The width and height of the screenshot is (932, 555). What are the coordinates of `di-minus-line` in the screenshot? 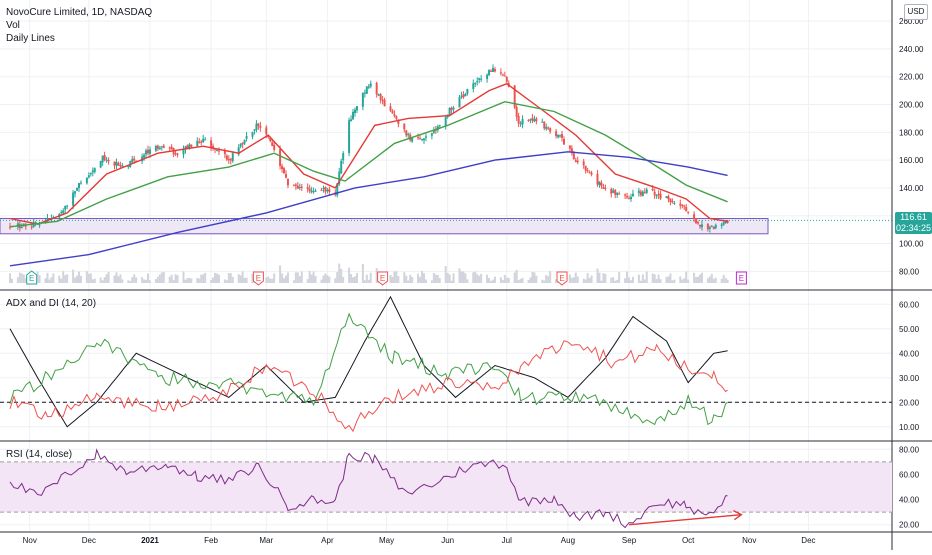 It's located at (368, 386).